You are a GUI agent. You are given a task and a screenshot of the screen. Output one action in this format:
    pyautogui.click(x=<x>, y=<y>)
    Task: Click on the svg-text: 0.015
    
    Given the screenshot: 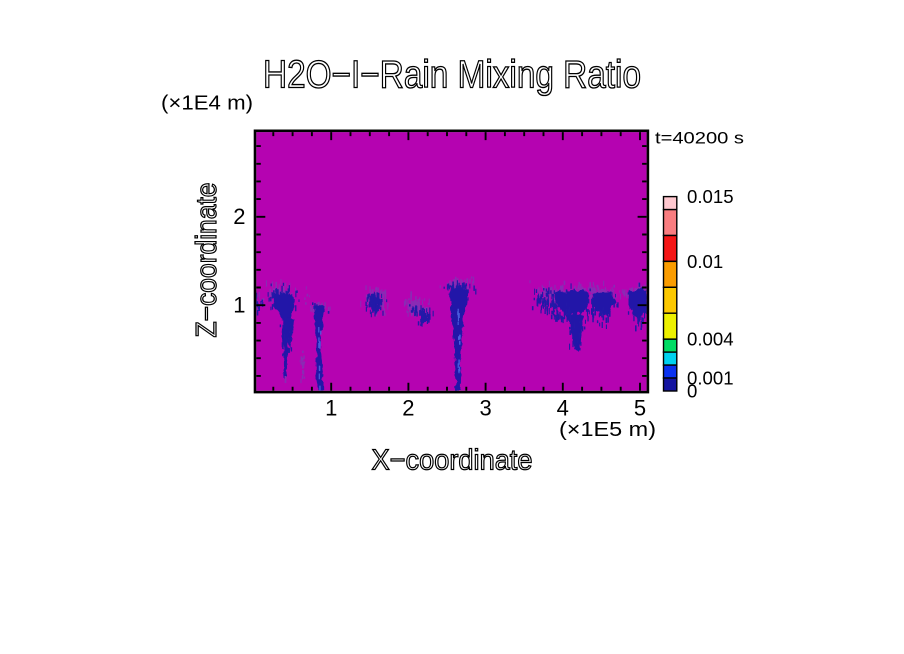 What is the action you would take?
    pyautogui.click(x=710, y=196)
    